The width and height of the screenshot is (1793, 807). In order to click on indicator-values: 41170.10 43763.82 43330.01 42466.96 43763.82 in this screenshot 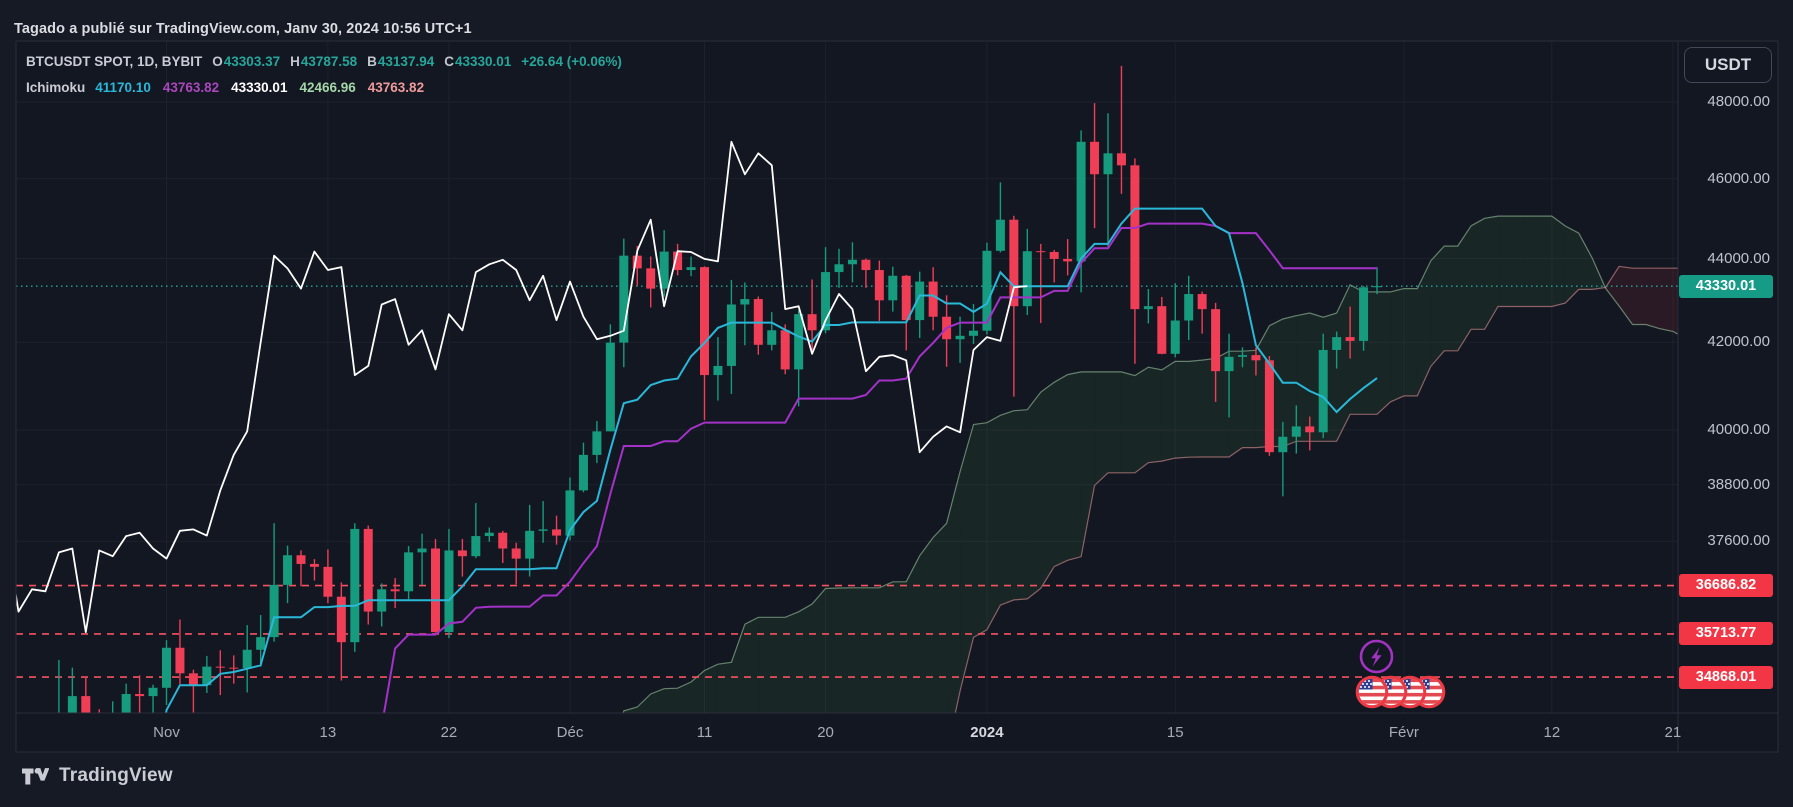, I will do `click(259, 88)`.